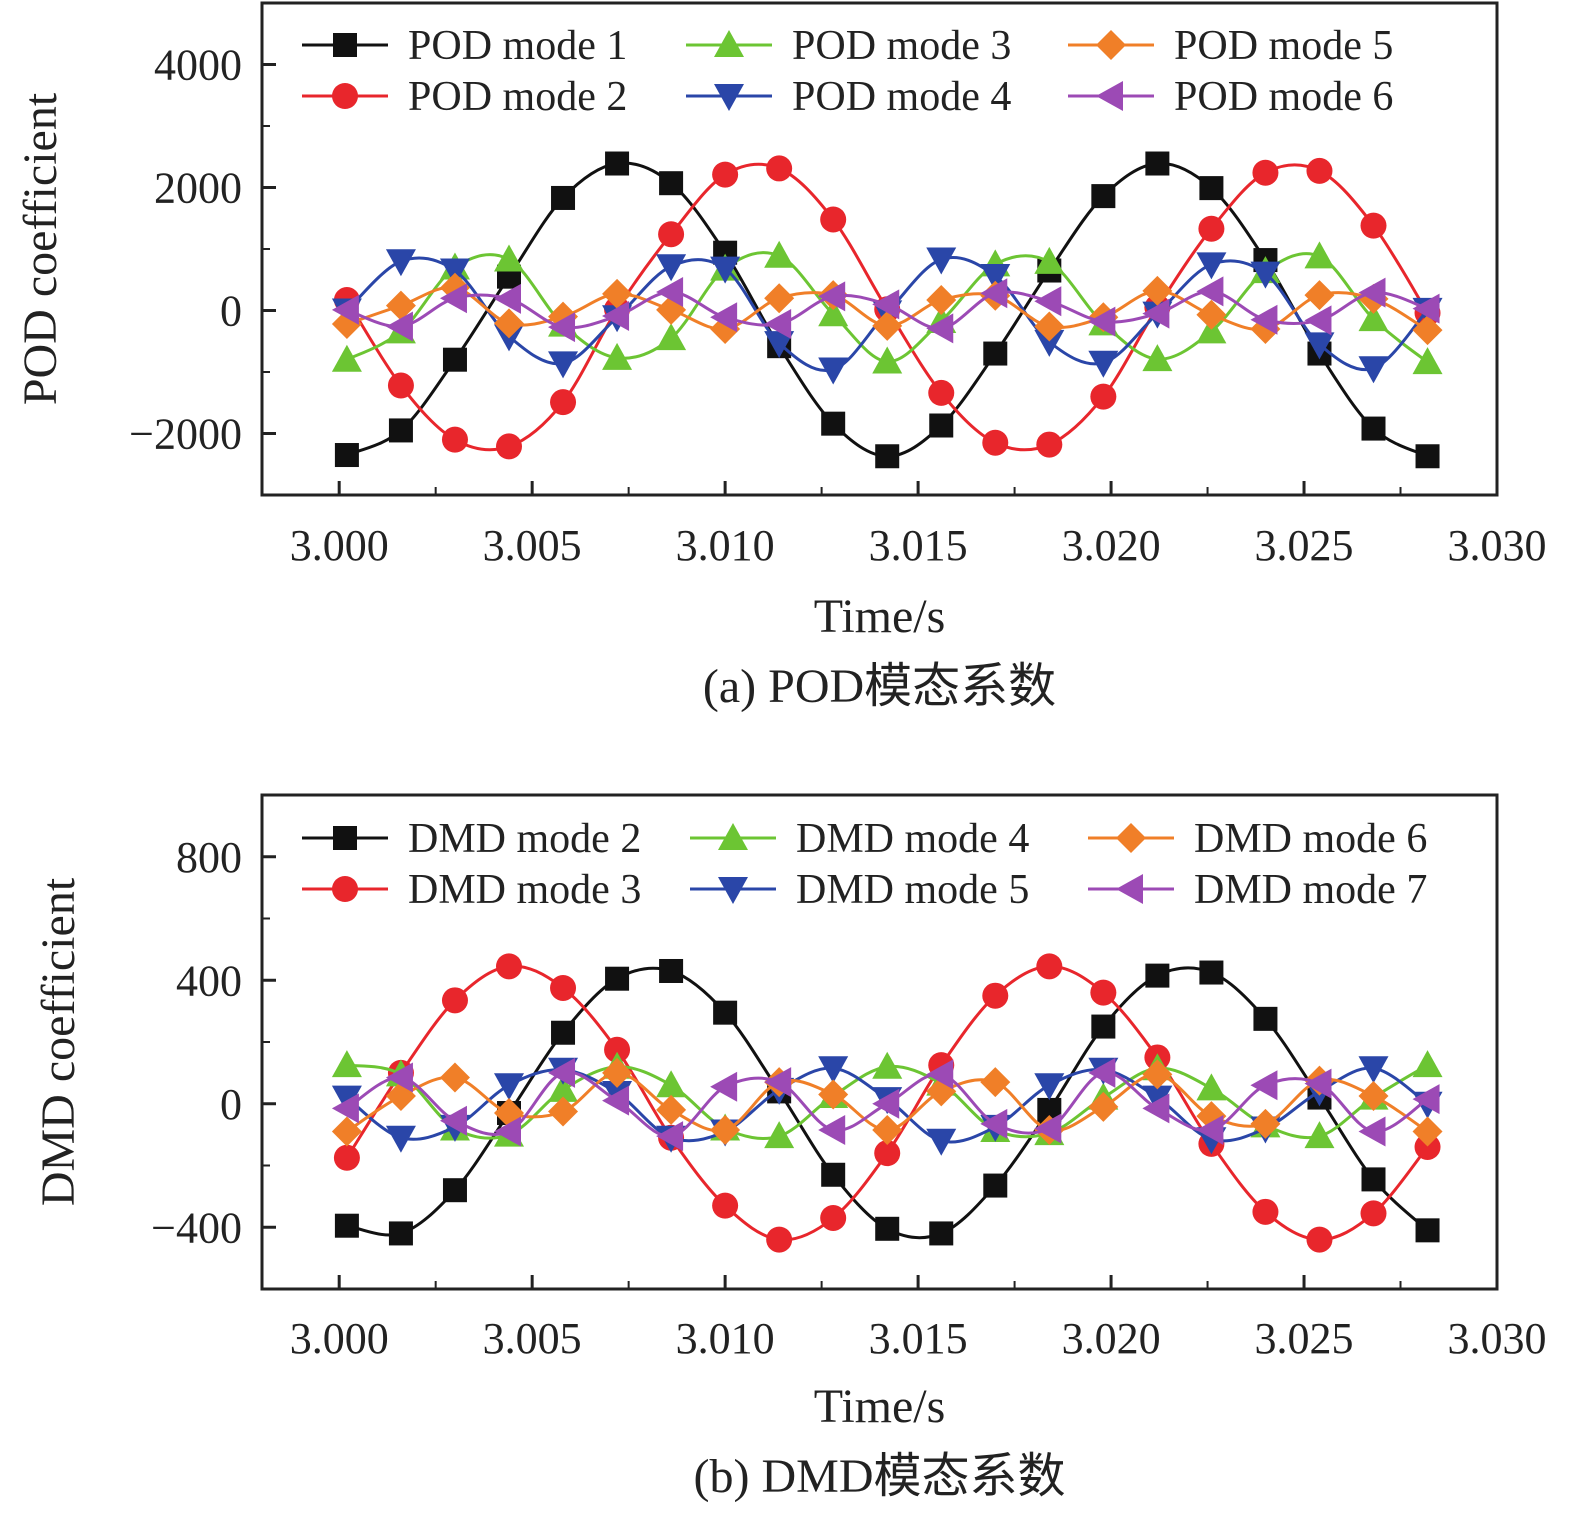  What do you see at coordinates (859, 890) in the screenshot?
I see `legend-item: DMD mode 5` at bounding box center [859, 890].